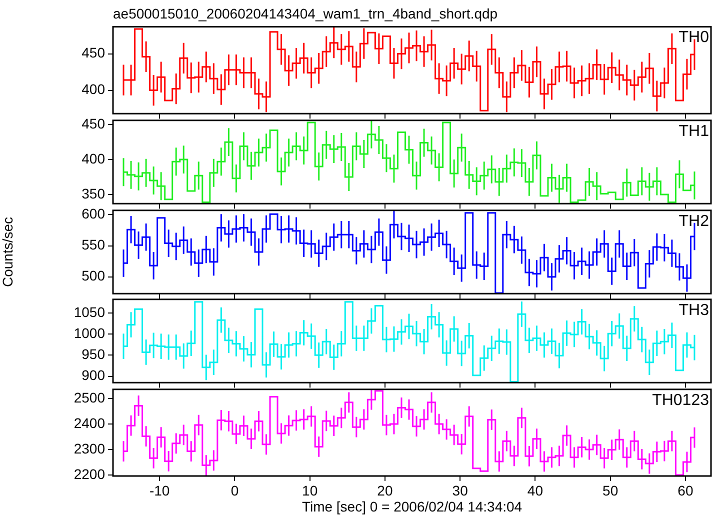 This screenshot has height=516, width=717. What do you see at coordinates (90, 333) in the screenshot?
I see `y-tick-label: 1000` at bounding box center [90, 333].